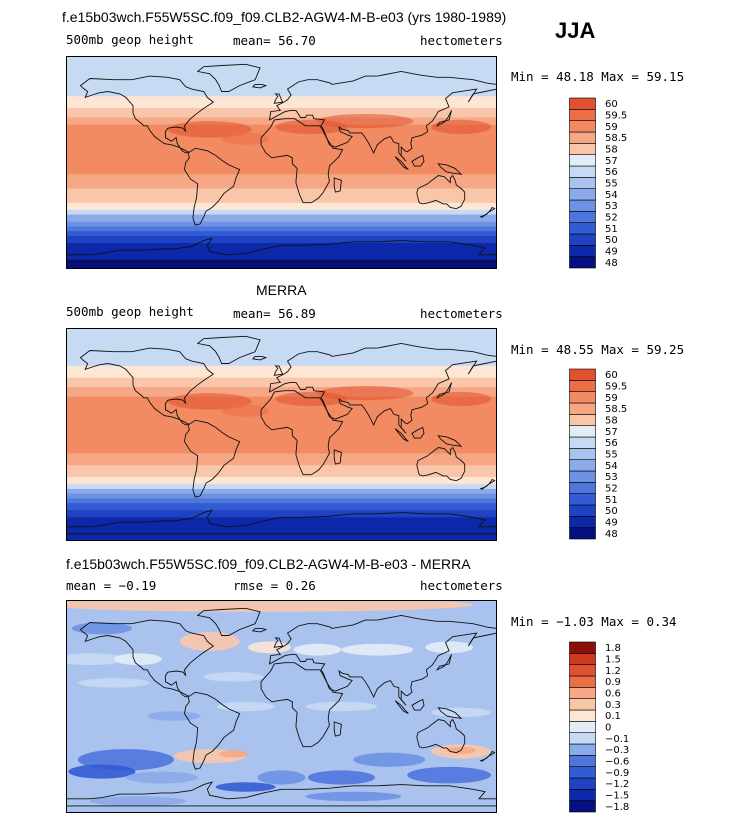  I want to click on colorbar-tick-label: −0.1, so click(617, 739).